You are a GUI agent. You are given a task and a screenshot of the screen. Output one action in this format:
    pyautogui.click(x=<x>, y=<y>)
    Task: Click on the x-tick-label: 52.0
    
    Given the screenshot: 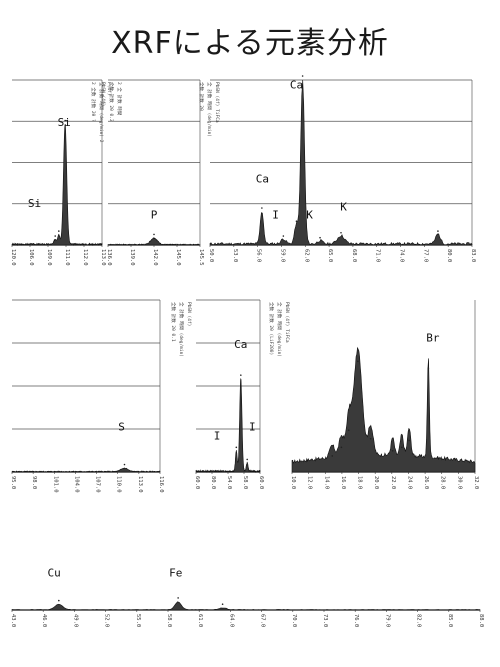 What is the action you would take?
    pyautogui.click(x=107, y=620)
    